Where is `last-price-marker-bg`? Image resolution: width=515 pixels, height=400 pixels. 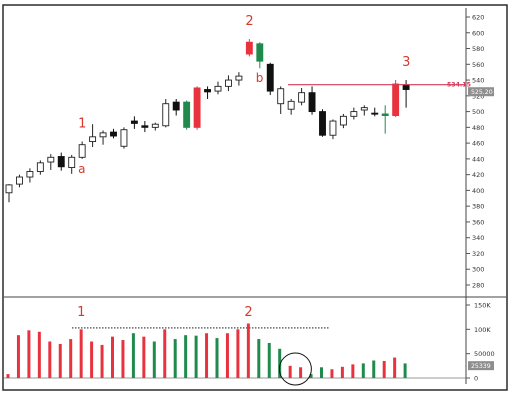 last-price-marker-bg is located at coordinates (481, 92).